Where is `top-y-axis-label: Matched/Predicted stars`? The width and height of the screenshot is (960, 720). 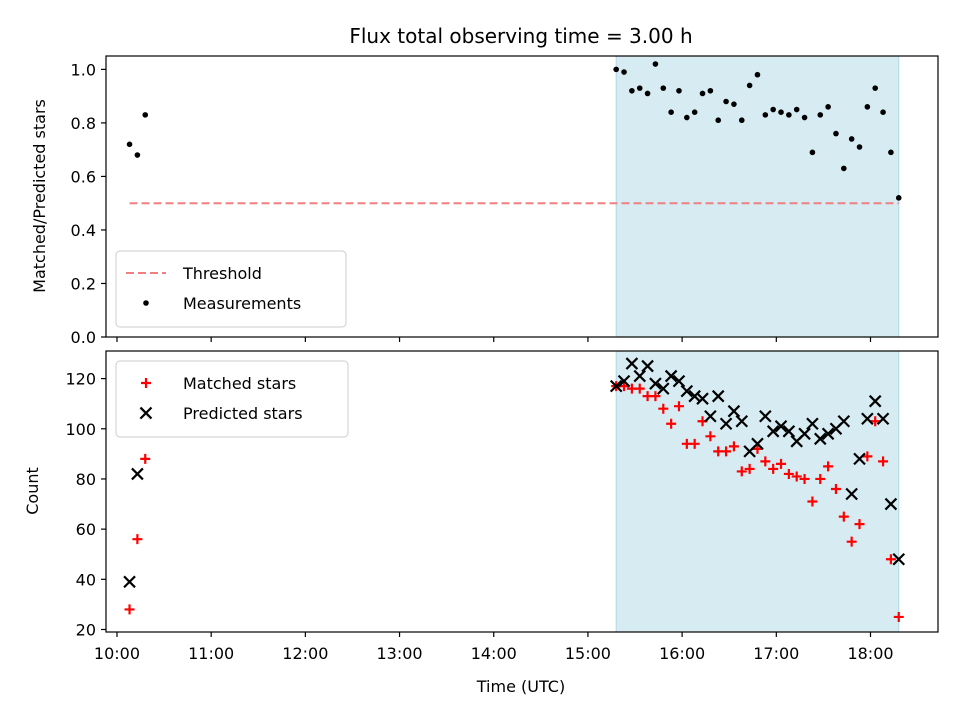
top-y-axis-label: Matched/Predicted stars is located at coordinates (39, 196).